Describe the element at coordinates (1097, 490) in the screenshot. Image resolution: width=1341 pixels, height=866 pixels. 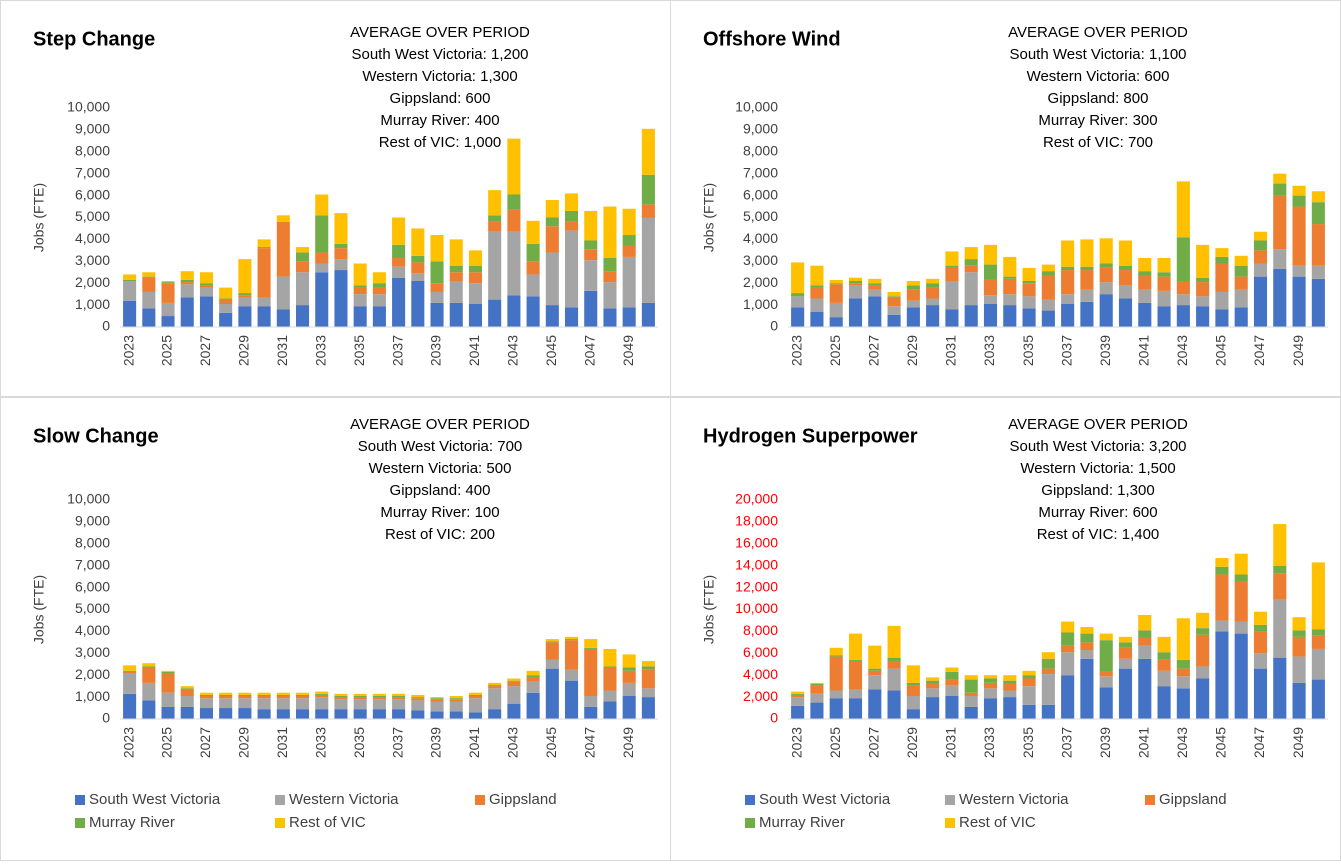
I see `annotation-line: Gippsland: 1,300` at that location.